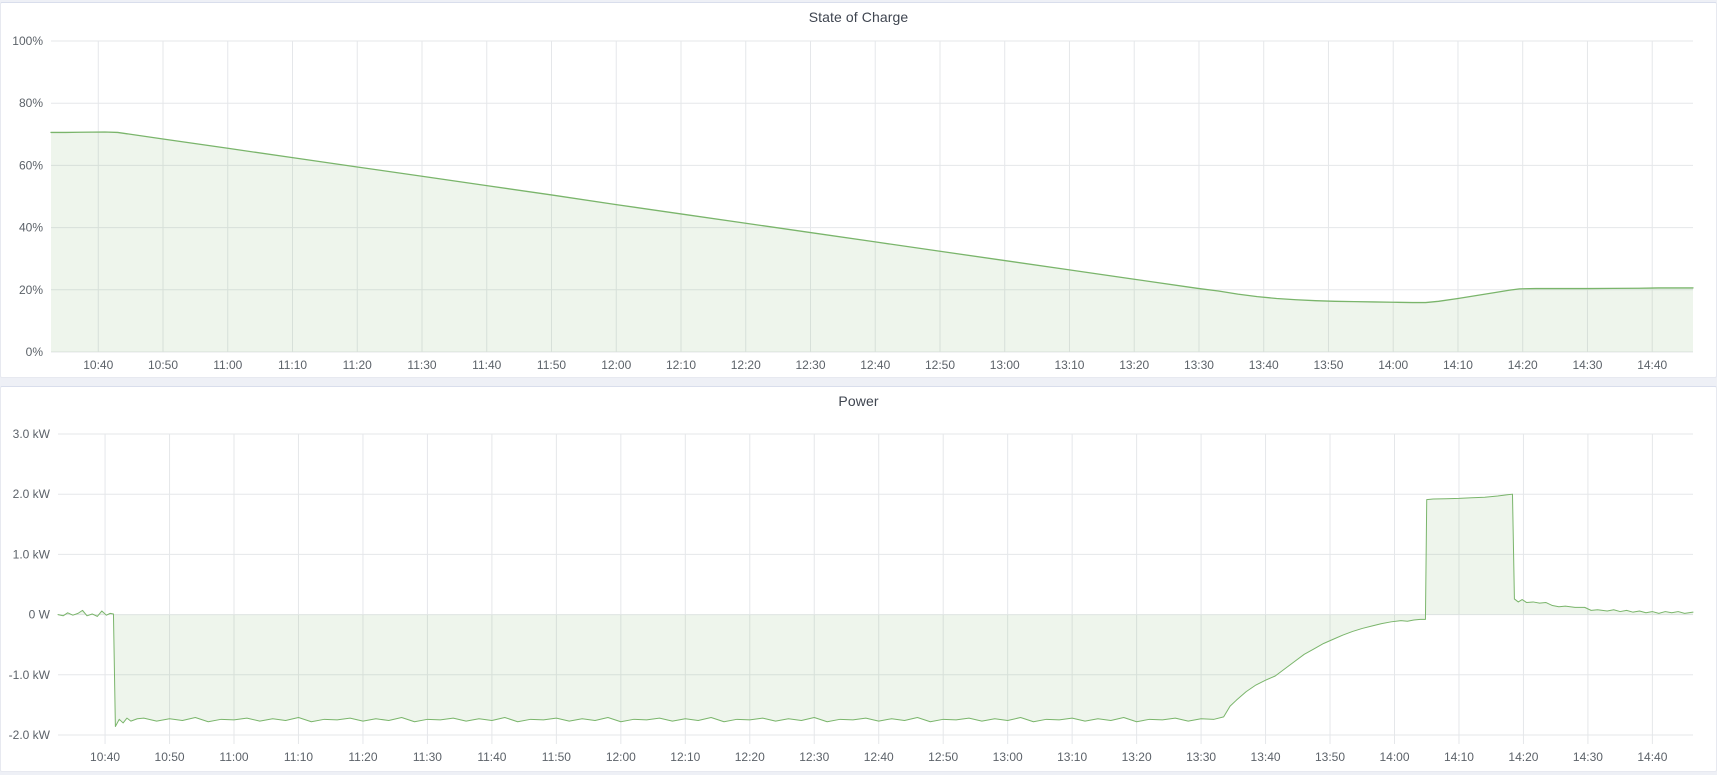  Describe the element at coordinates (31, 103) in the screenshot. I see `y-tick-label: 80%` at that location.